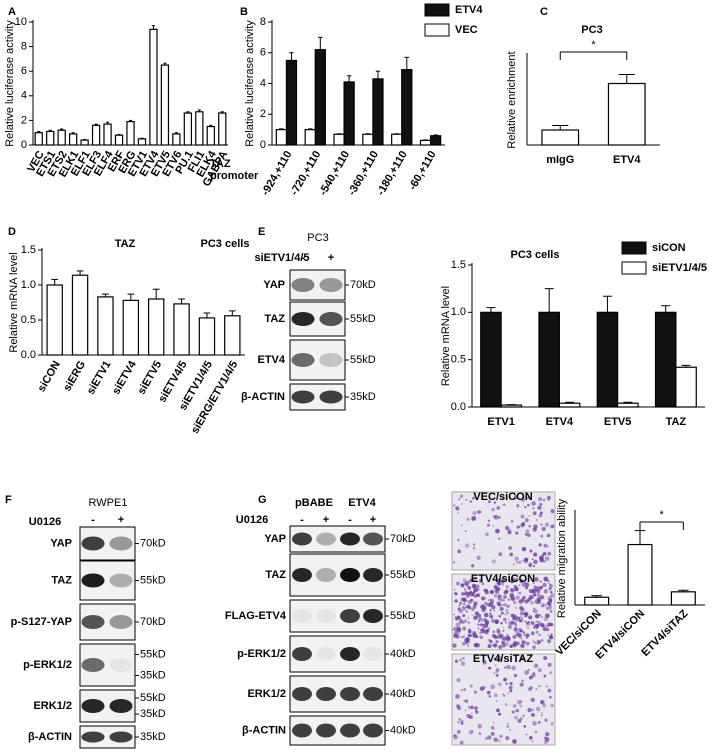 Image resolution: width=713 pixels, height=755 pixels. Describe the element at coordinates (535, 255) in the screenshot. I see `chart-title: PC3 cells` at that location.